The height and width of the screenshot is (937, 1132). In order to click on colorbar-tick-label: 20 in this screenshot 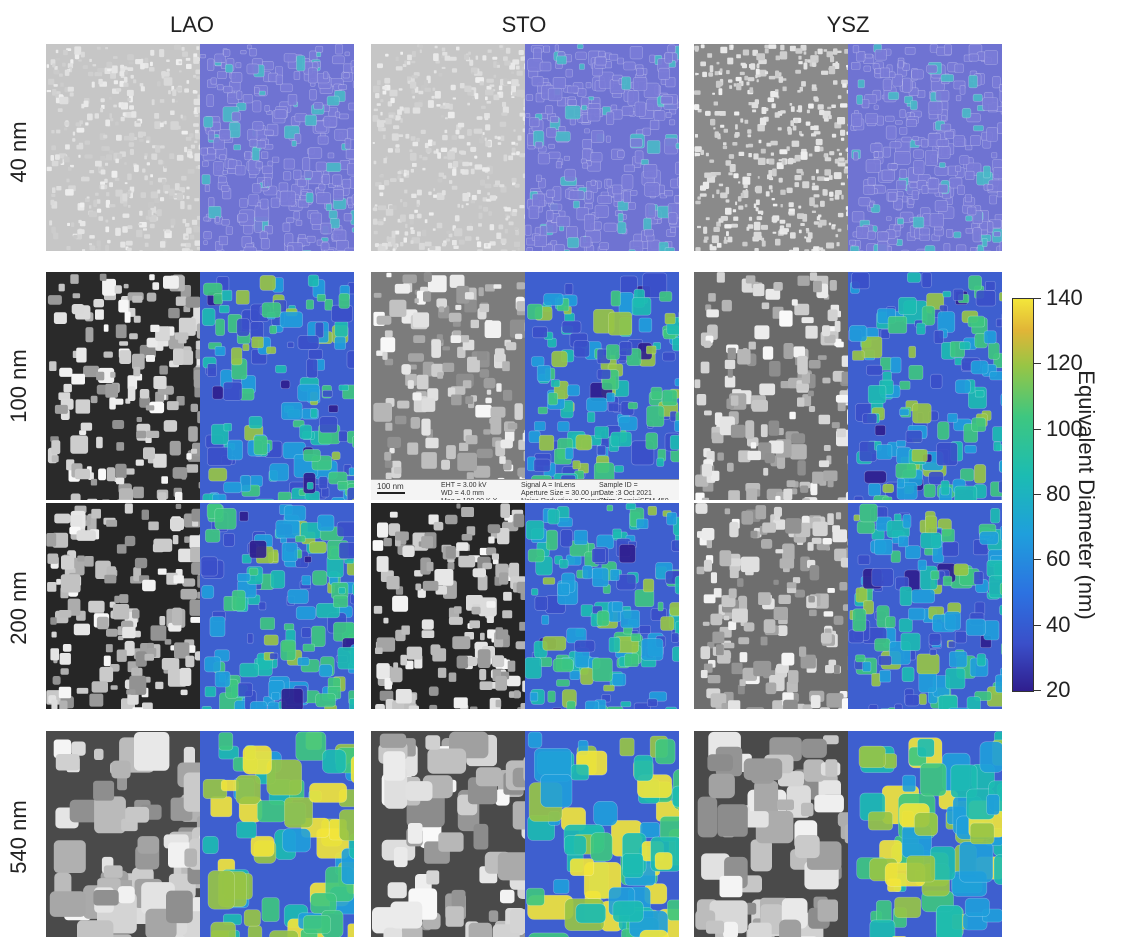, I will do `click(1058, 690)`.